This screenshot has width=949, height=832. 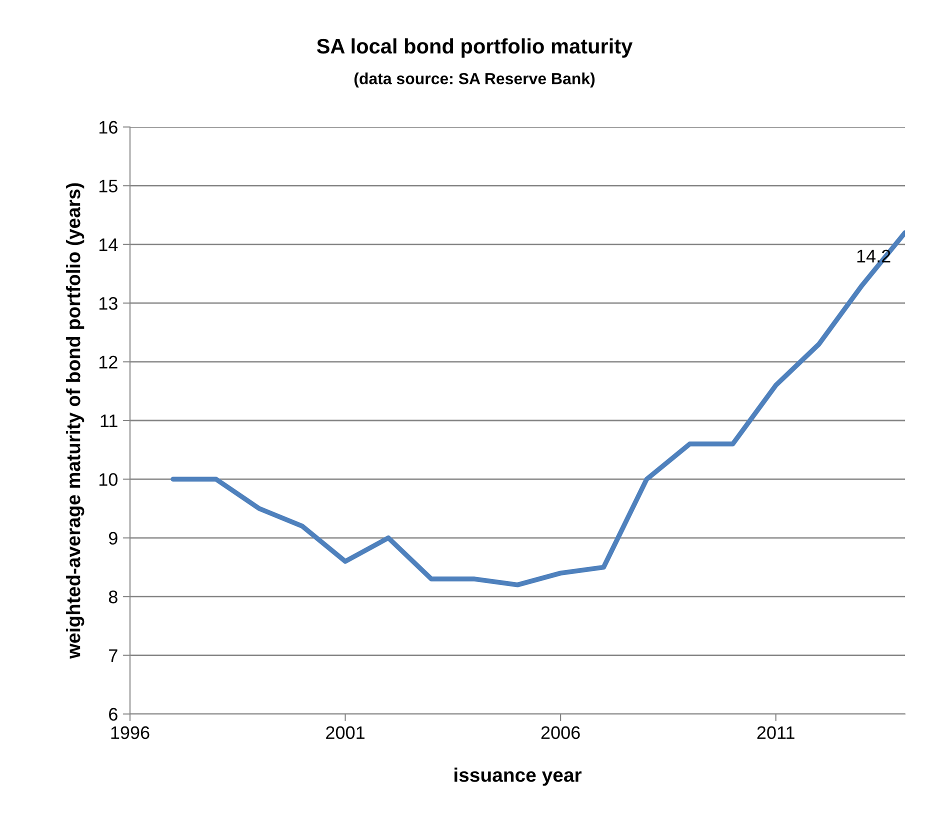 I want to click on x-tick-label: 2006, so click(x=560, y=733).